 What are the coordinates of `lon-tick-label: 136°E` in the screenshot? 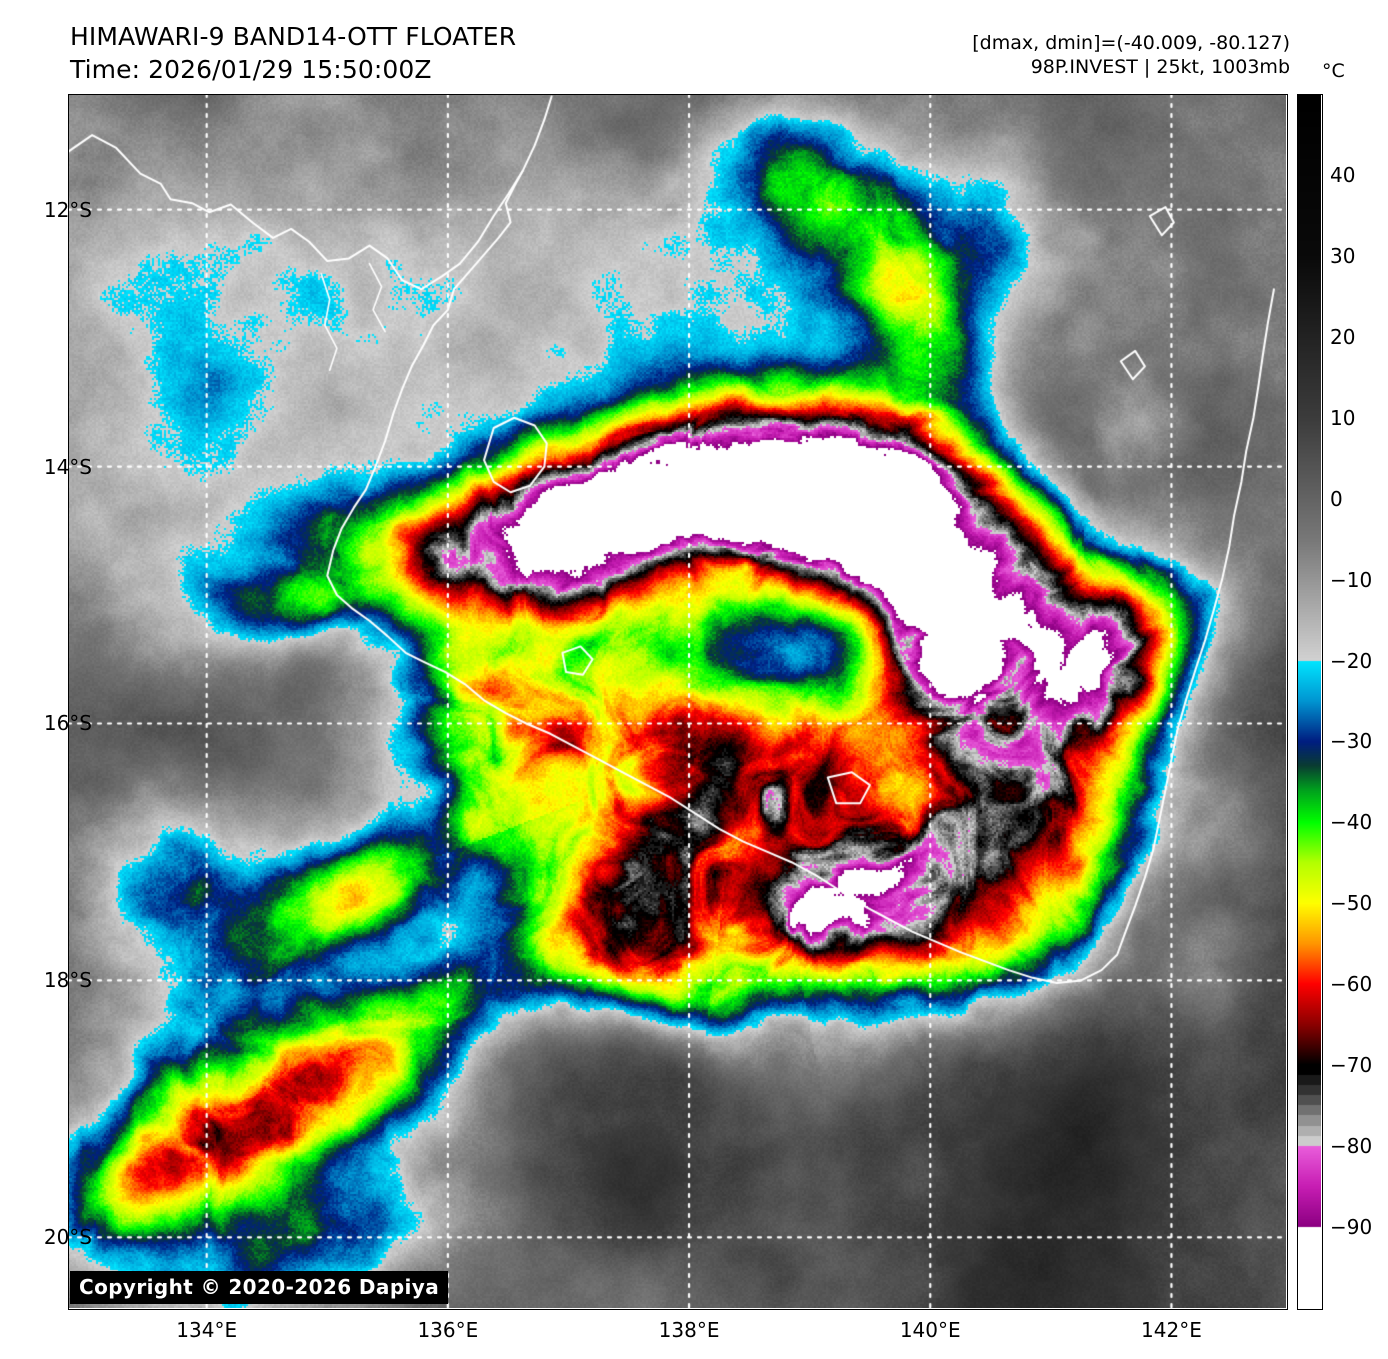 It's located at (448, 1330).